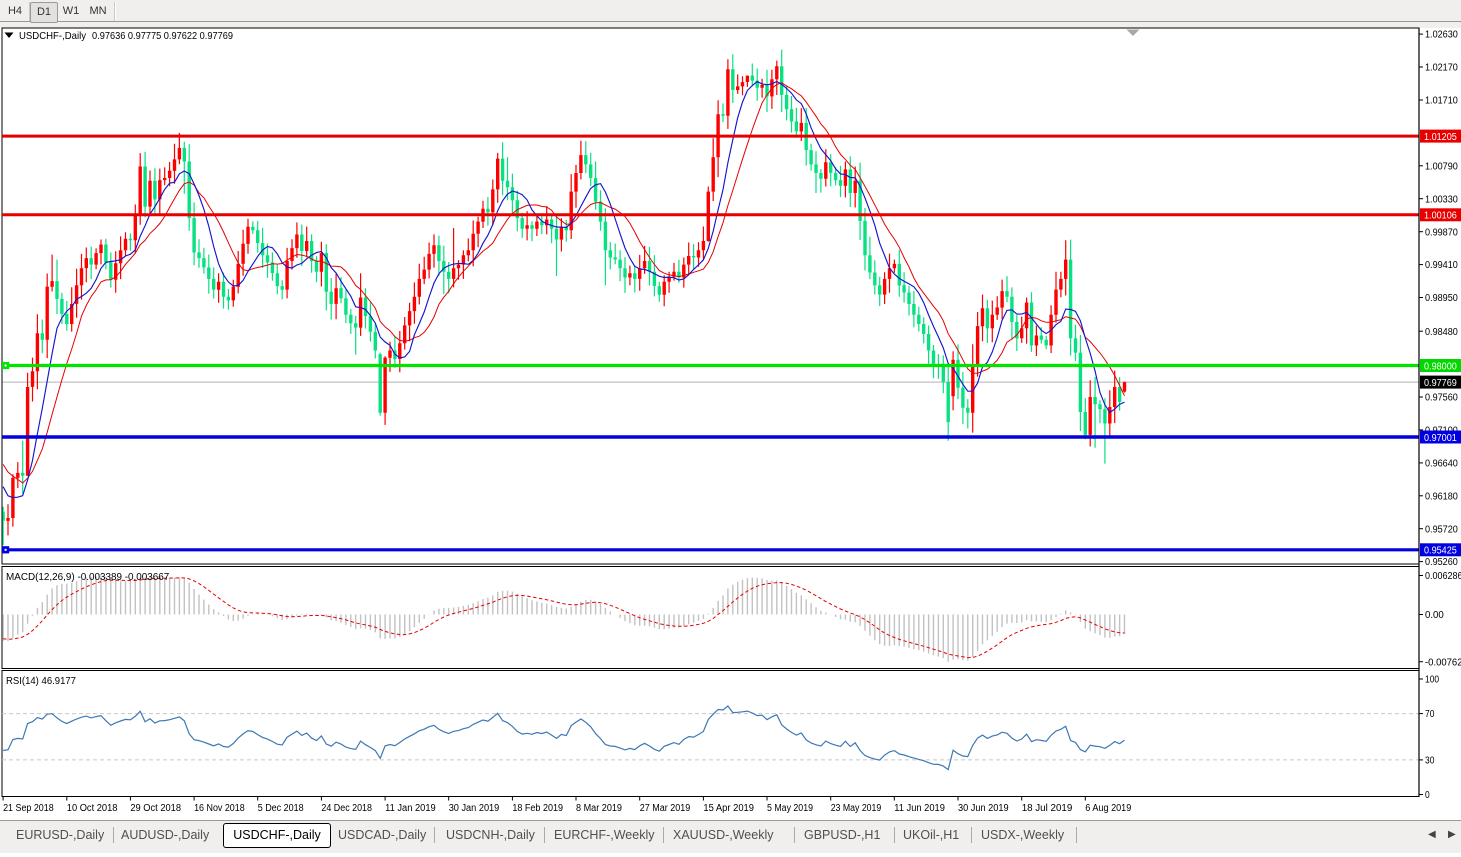 Image resolution: width=1461 pixels, height=857 pixels. I want to click on svg-text: 0, so click(1427, 795).